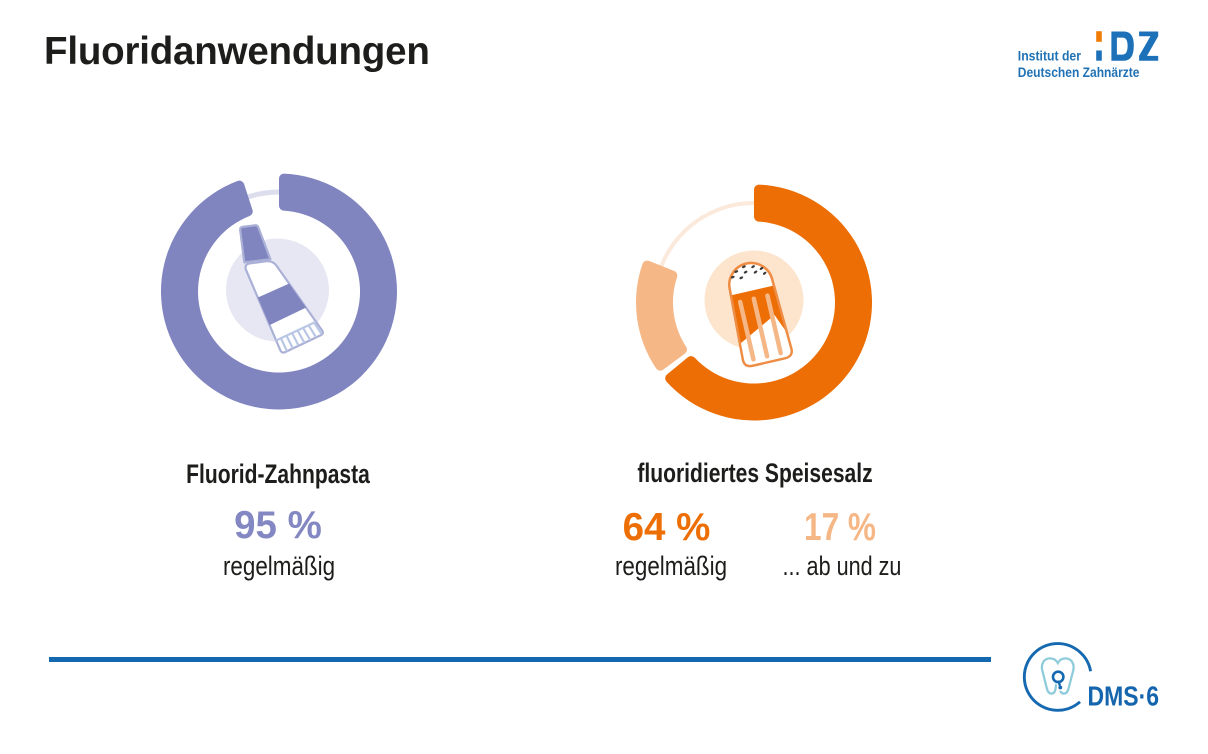 The width and height of the screenshot is (1208, 754). What do you see at coordinates (1124, 696) in the screenshot?
I see `svg-text: DMS·6` at bounding box center [1124, 696].